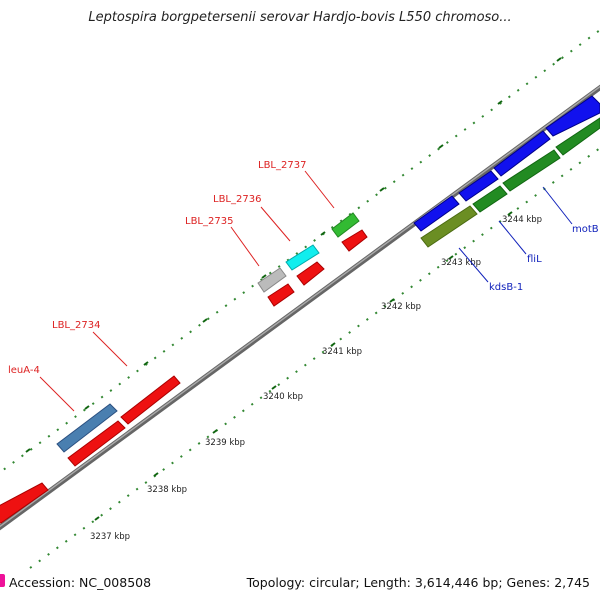 The height and width of the screenshot is (600, 600). What do you see at coordinates (110, 537) in the screenshot?
I see `kbp-label-3237: 3237 kbp` at bounding box center [110, 537].